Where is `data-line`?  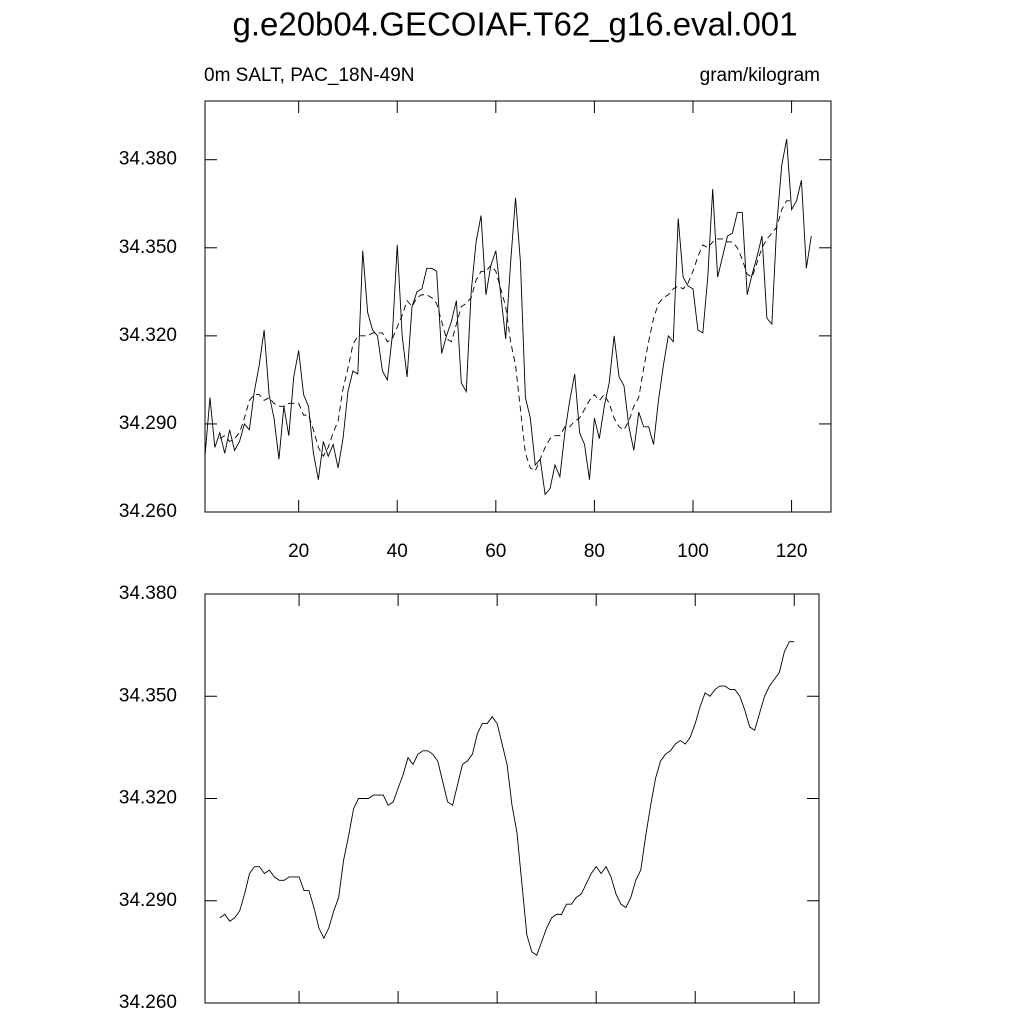 data-line is located at coordinates (505, 336).